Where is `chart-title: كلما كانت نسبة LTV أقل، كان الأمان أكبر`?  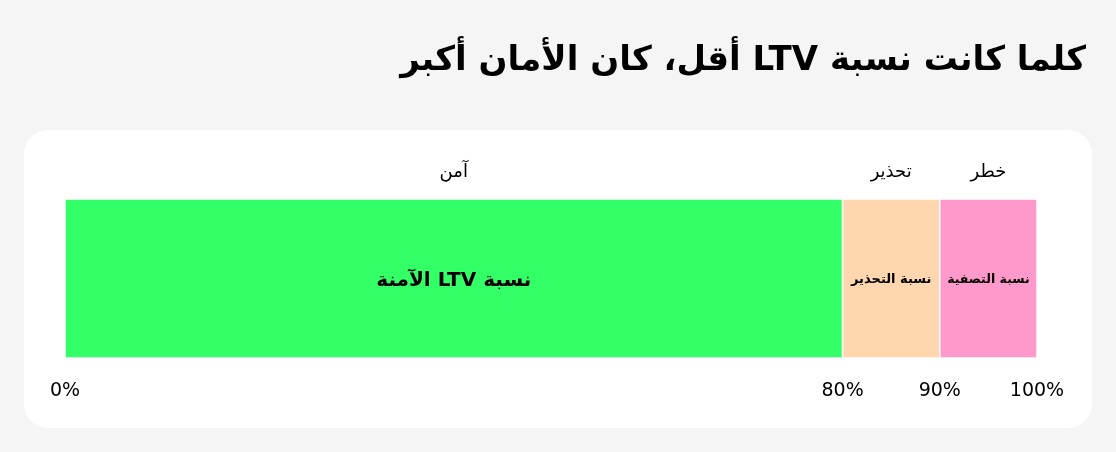 chart-title: كلما كانت نسبة LTV أقل، كان الأمان أكبر is located at coordinates (742, 57).